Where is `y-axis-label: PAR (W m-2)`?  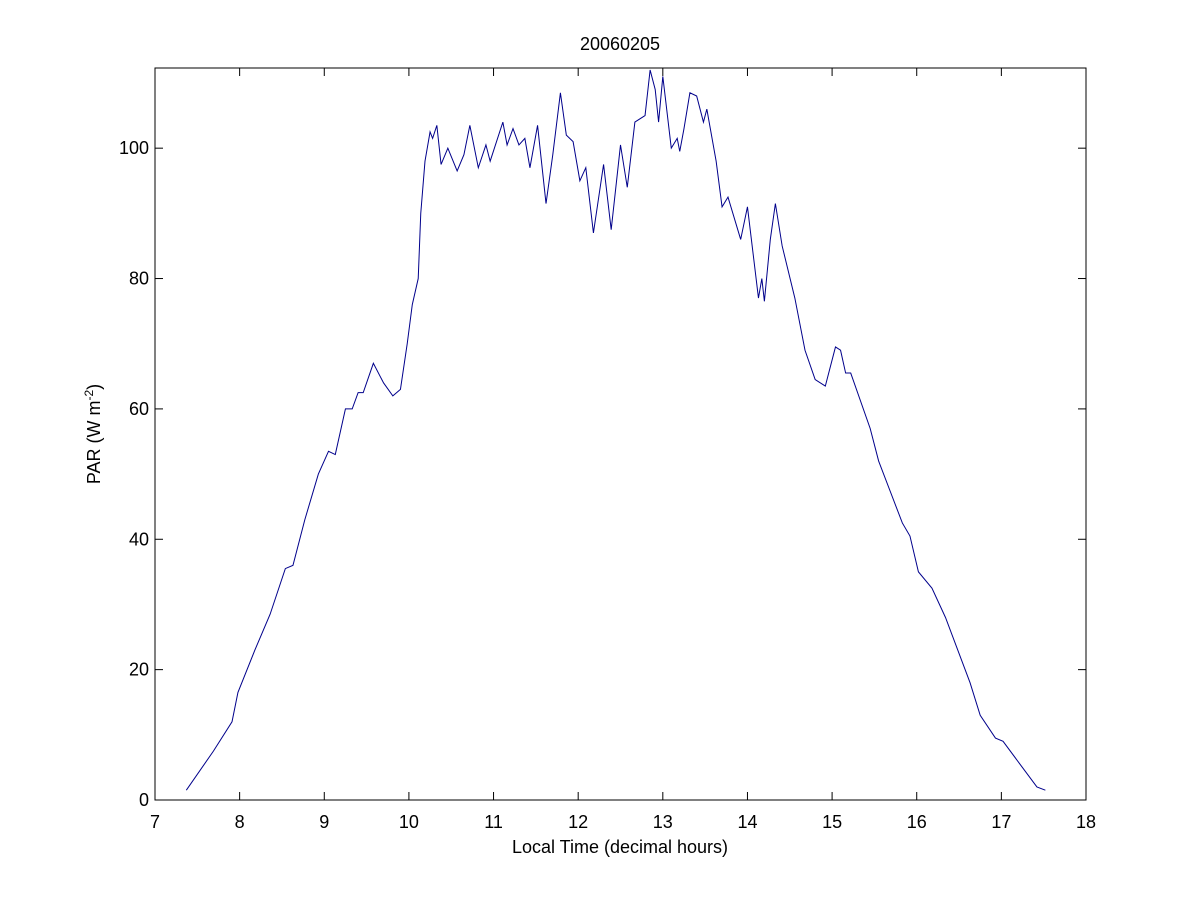 y-axis-label: PAR (W m-2) is located at coordinates (93, 434).